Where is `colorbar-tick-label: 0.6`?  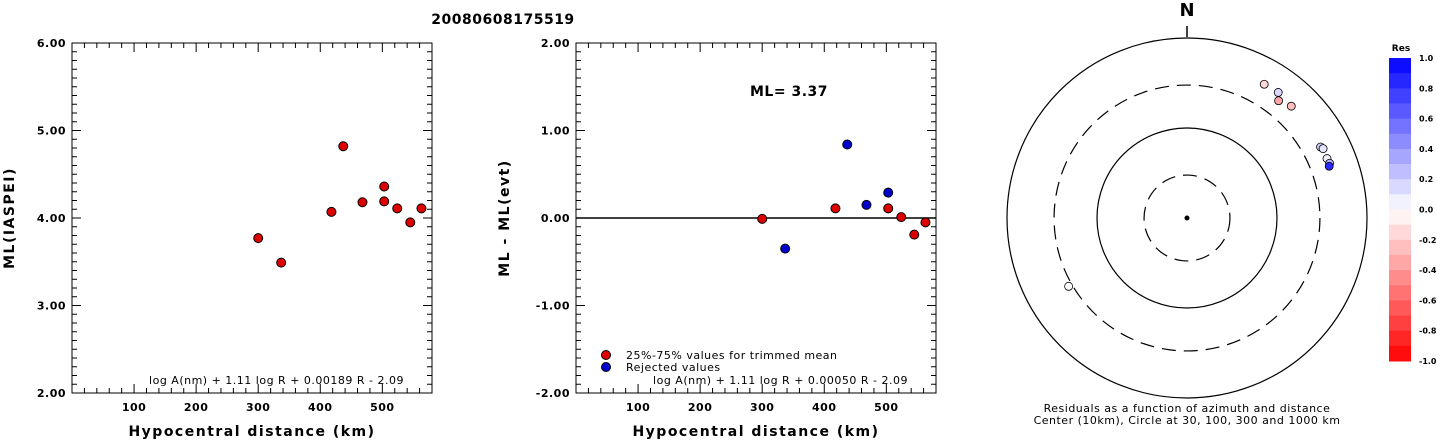 colorbar-tick-label: 0.6 is located at coordinates (1426, 119).